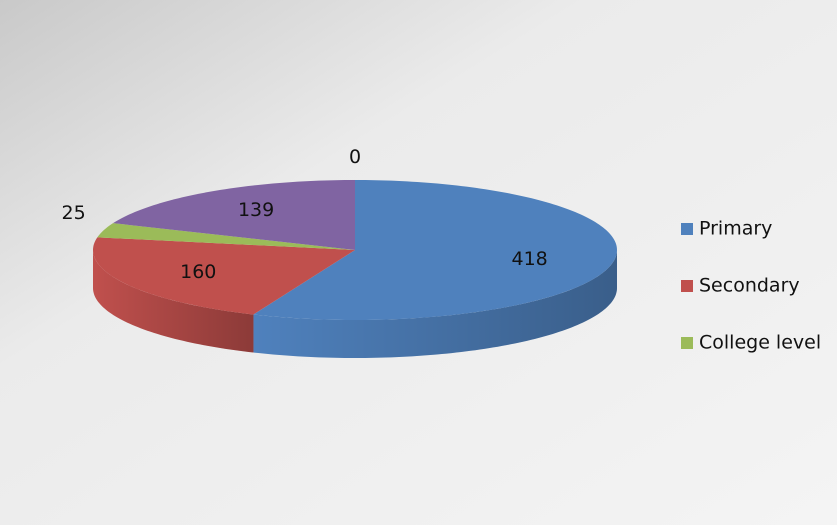 The height and width of the screenshot is (525, 837). Describe the element at coordinates (256, 210) in the screenshot. I see `data-label: 139` at that location.